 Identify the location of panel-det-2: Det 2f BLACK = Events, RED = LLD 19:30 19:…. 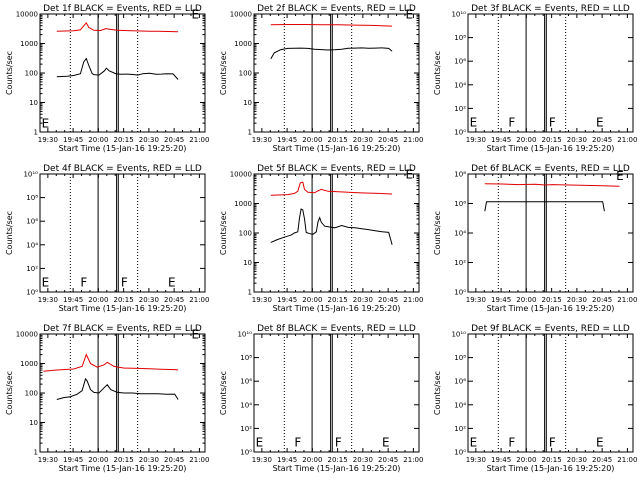
(321, 78).